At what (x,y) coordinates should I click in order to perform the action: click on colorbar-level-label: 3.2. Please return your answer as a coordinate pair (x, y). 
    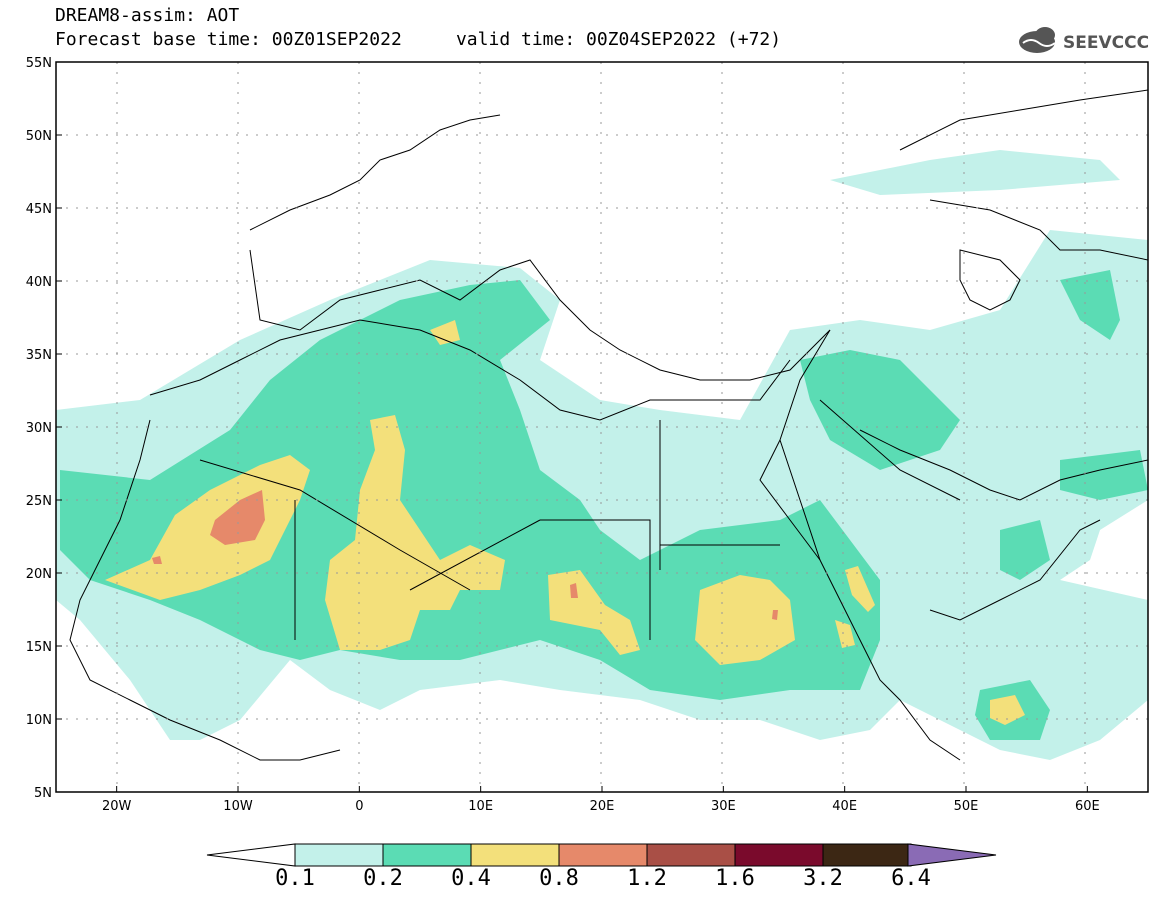
    Looking at the image, I should click on (823, 878).